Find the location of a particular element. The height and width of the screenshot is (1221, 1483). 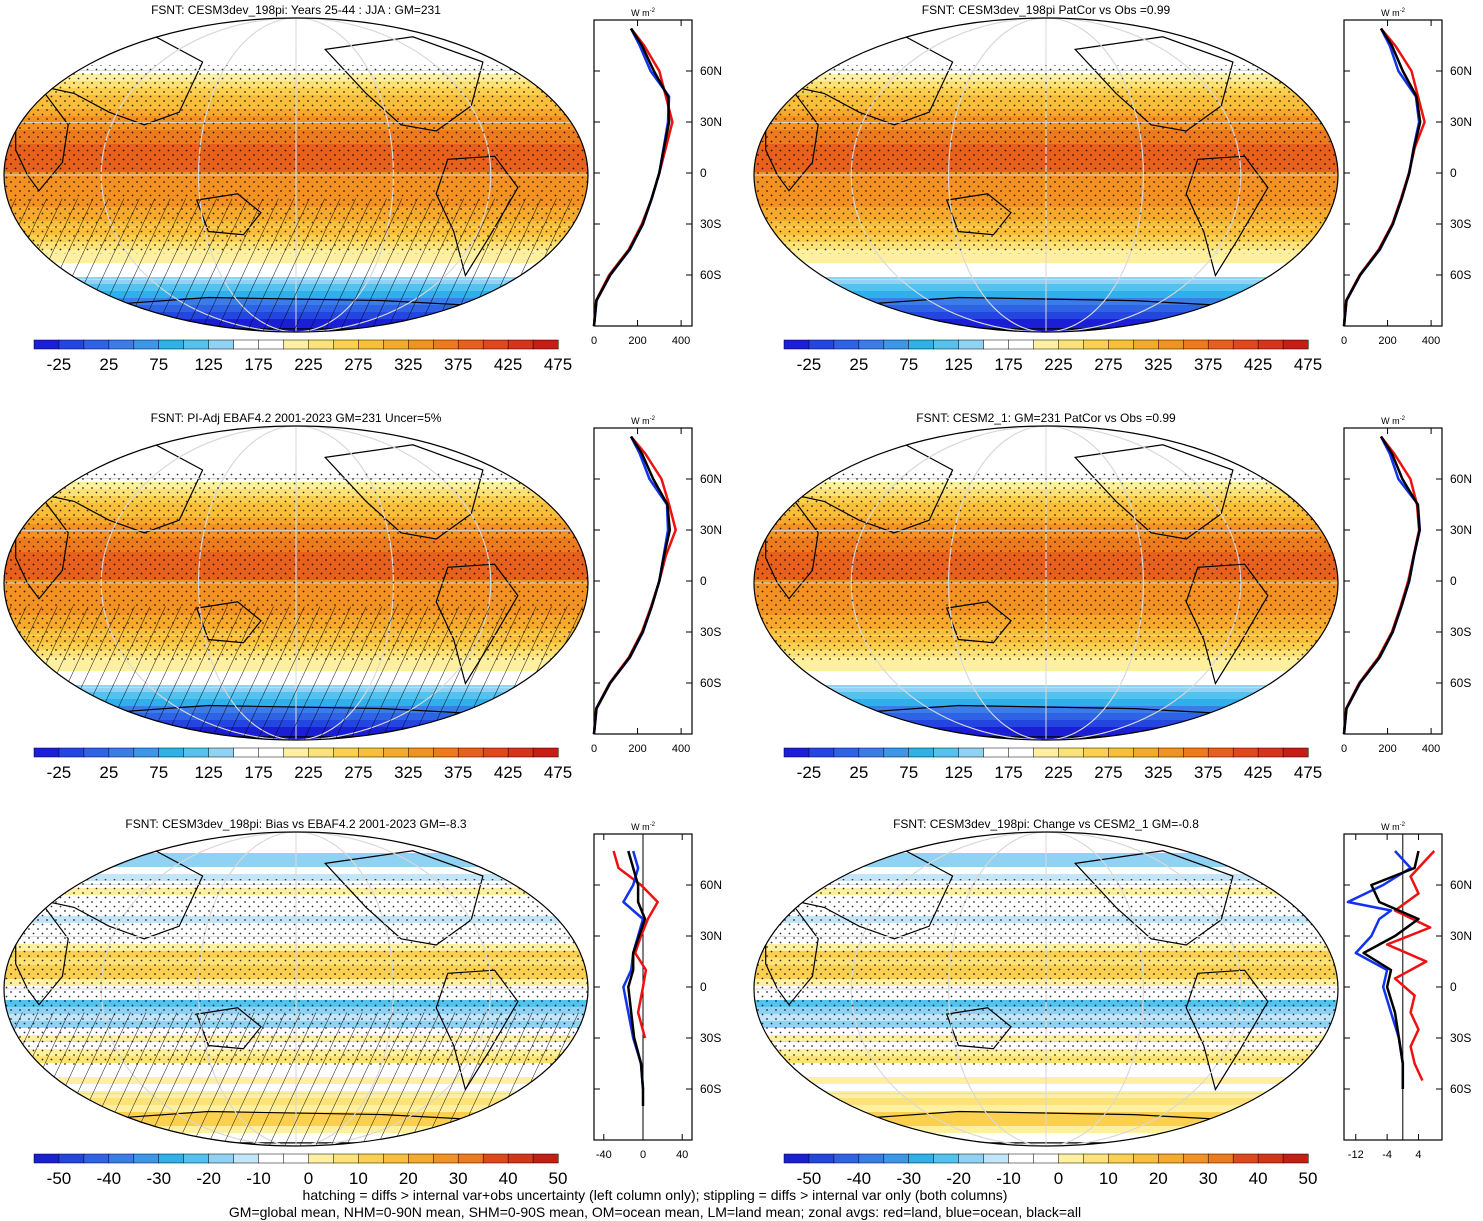

colorbar-label: -10 is located at coordinates (258, 1178).